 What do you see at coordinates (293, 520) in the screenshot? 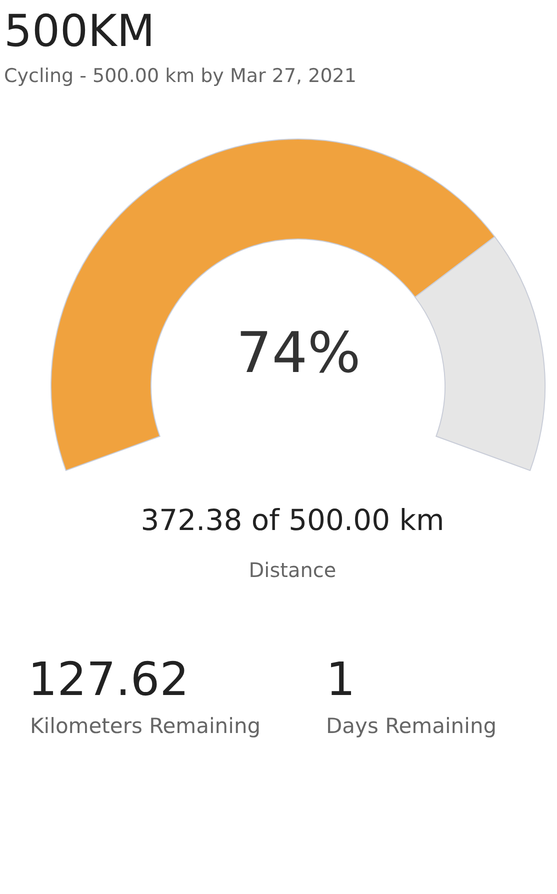
I see `text: 372.38 of 500.00 km` at bounding box center [293, 520].